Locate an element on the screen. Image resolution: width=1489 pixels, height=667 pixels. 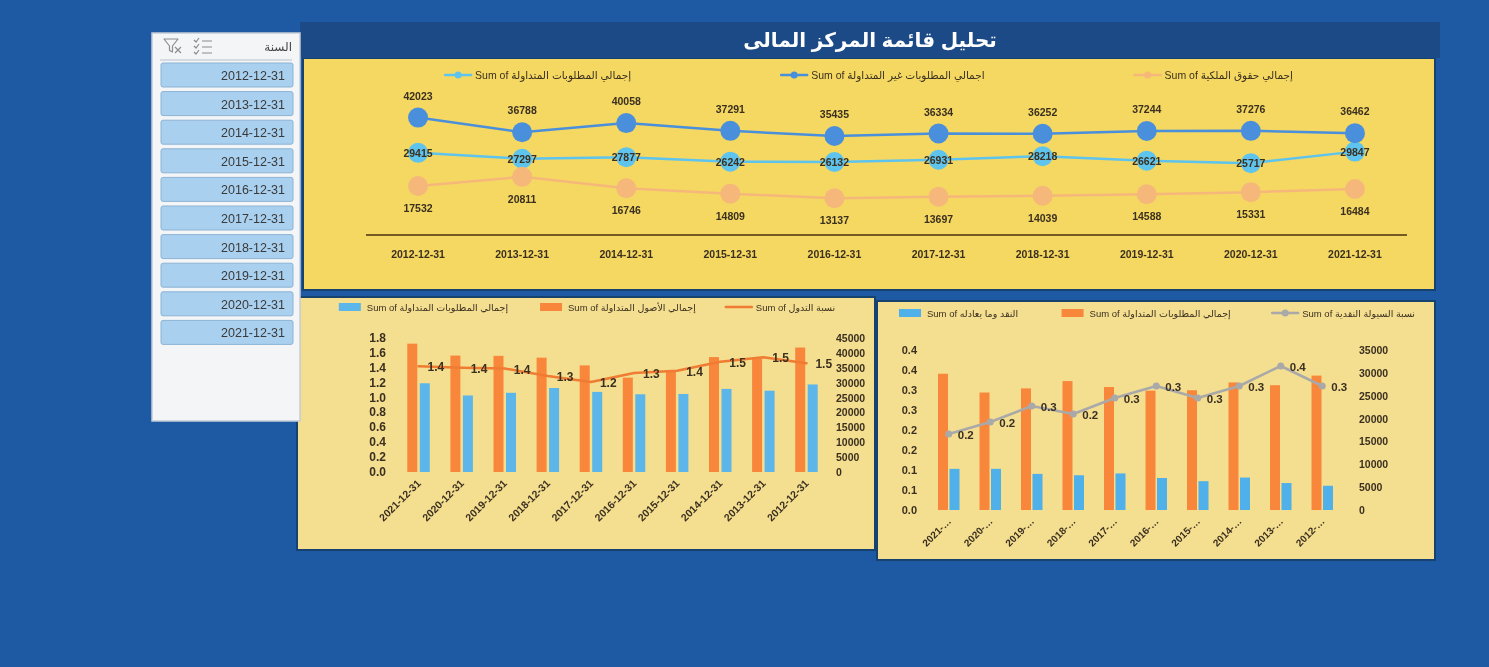
data-label: 17532 is located at coordinates (418, 208).